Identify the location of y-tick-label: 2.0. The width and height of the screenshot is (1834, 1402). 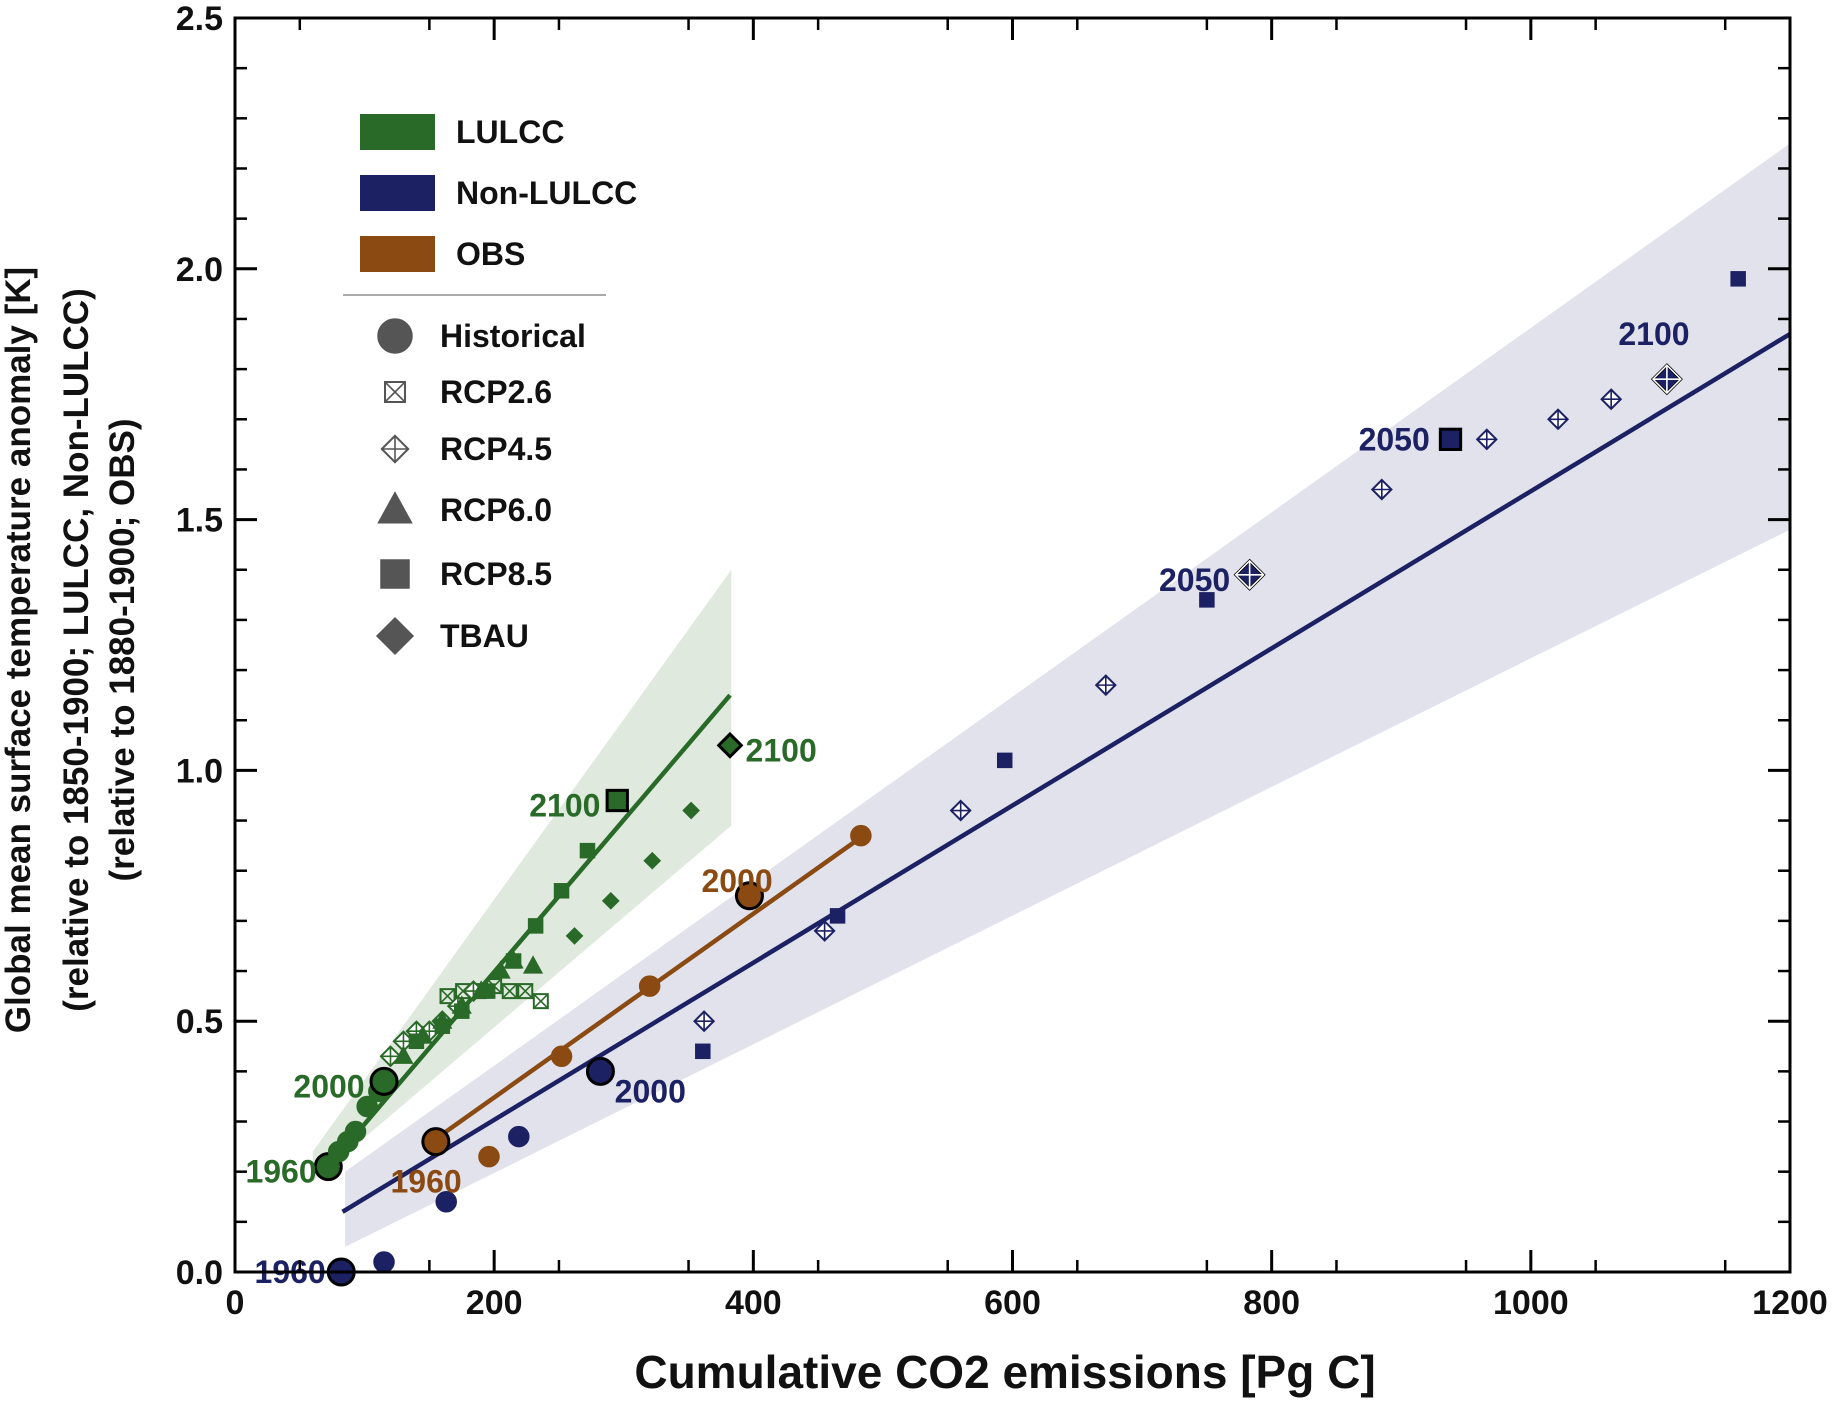
(199, 270).